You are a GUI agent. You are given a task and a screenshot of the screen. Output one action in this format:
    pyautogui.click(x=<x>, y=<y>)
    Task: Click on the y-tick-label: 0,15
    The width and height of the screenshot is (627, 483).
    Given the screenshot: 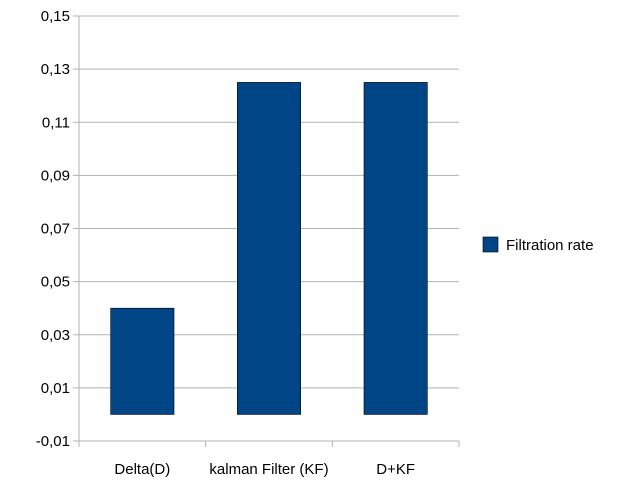 What is the action you would take?
    pyautogui.click(x=55, y=16)
    